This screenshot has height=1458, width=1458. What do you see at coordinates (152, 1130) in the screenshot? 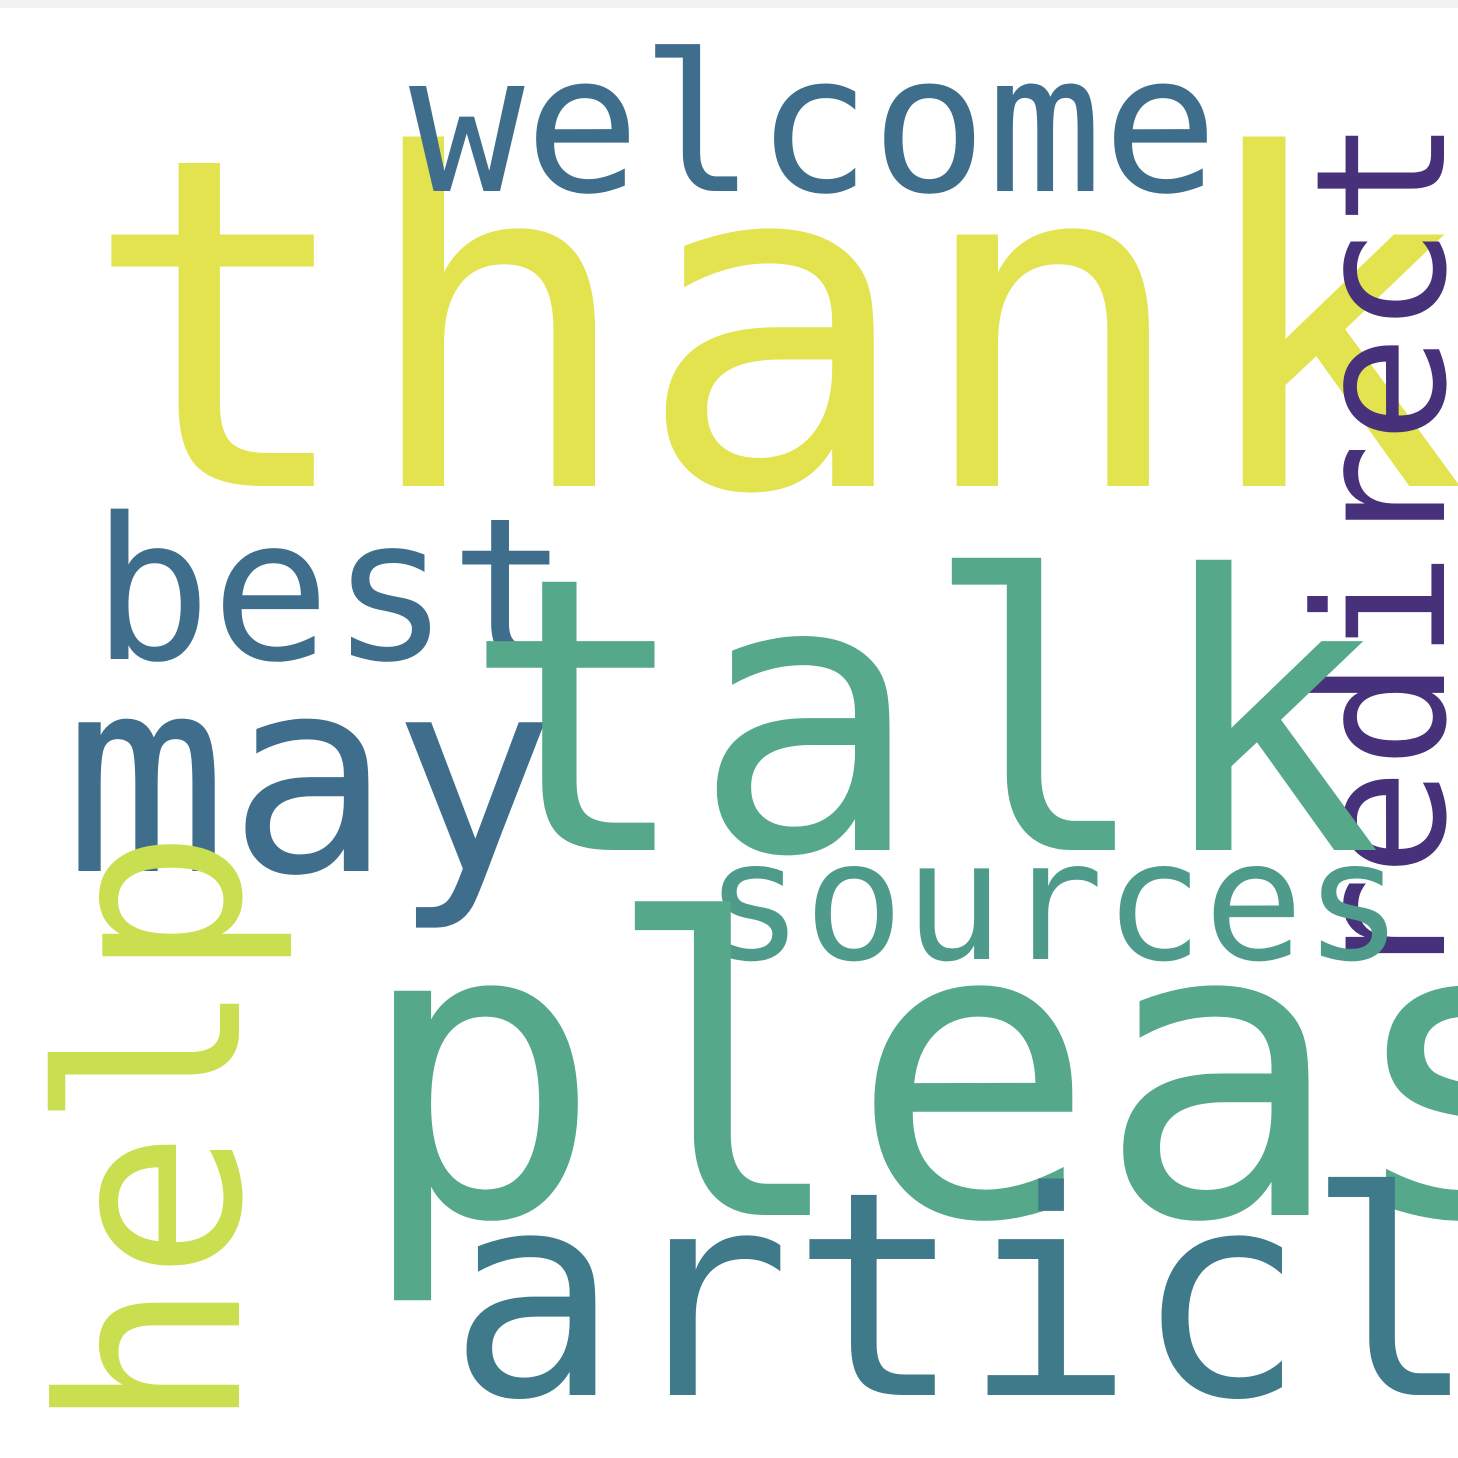
I see `word-help: help` at bounding box center [152, 1130].